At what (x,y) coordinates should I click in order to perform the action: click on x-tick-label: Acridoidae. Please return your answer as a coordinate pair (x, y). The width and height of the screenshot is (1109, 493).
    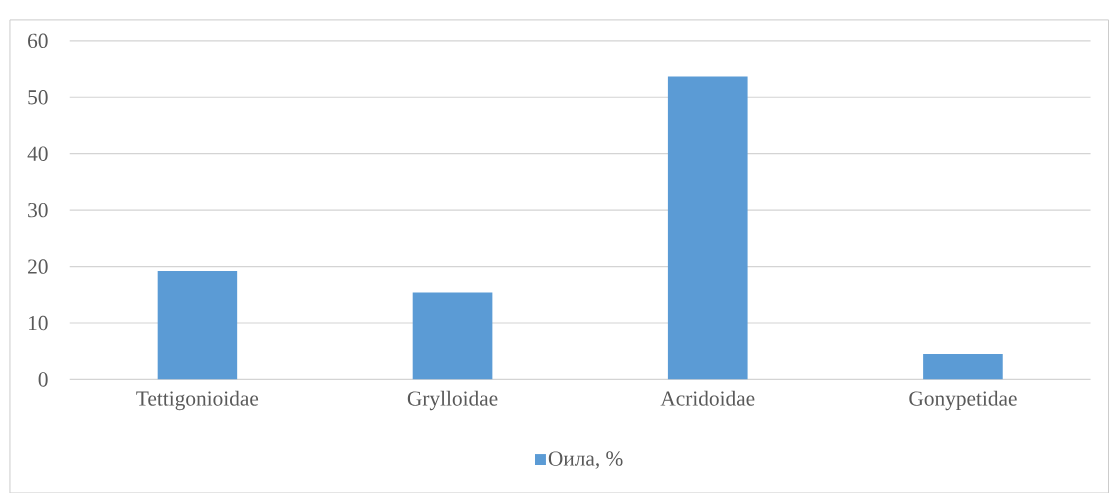
    Looking at the image, I should click on (707, 398).